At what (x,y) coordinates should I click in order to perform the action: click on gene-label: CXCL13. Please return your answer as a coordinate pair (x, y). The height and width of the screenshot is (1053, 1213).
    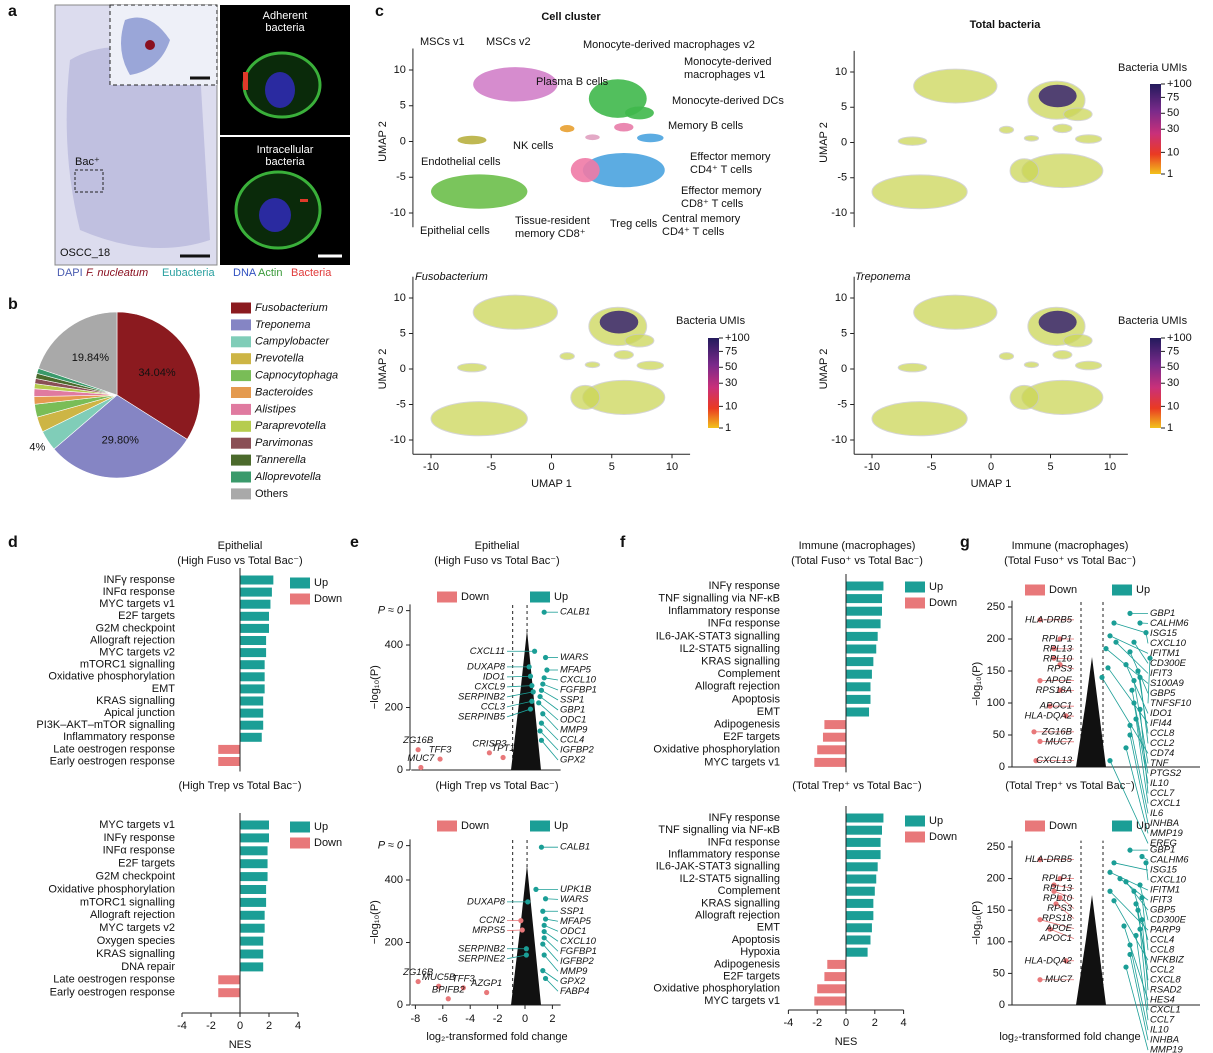
    Looking at the image, I should click on (1054, 760).